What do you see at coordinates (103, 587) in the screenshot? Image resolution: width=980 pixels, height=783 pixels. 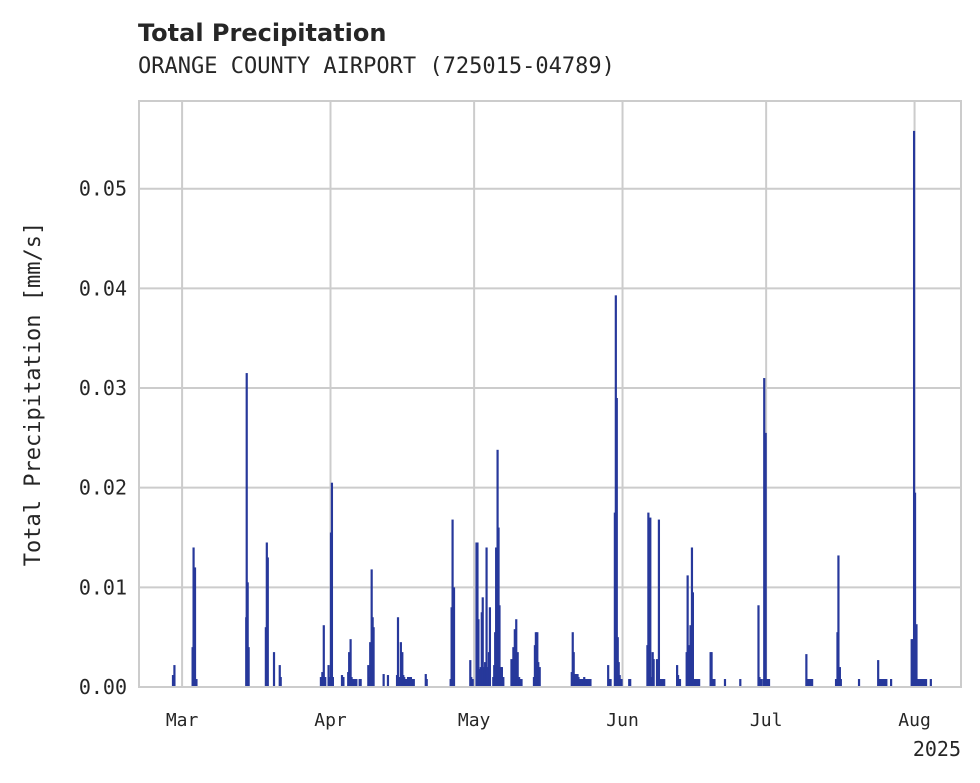 I see `y-tick-label: 0.01` at bounding box center [103, 587].